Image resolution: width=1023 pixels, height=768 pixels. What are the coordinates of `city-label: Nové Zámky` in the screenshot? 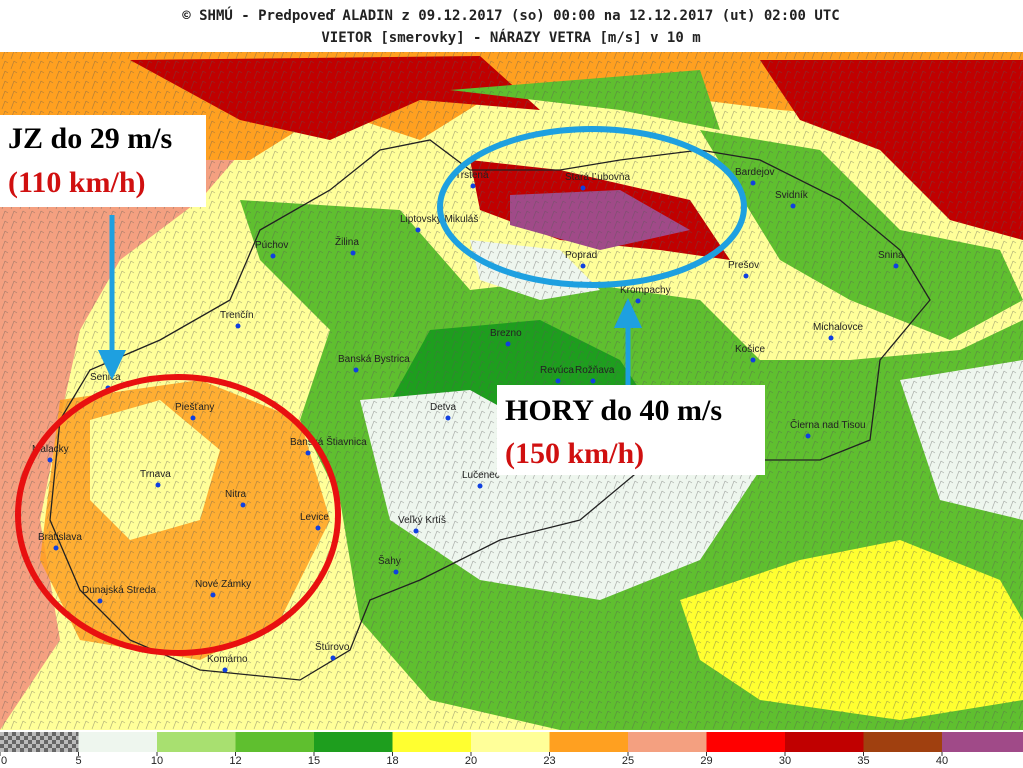 It's located at (223, 584).